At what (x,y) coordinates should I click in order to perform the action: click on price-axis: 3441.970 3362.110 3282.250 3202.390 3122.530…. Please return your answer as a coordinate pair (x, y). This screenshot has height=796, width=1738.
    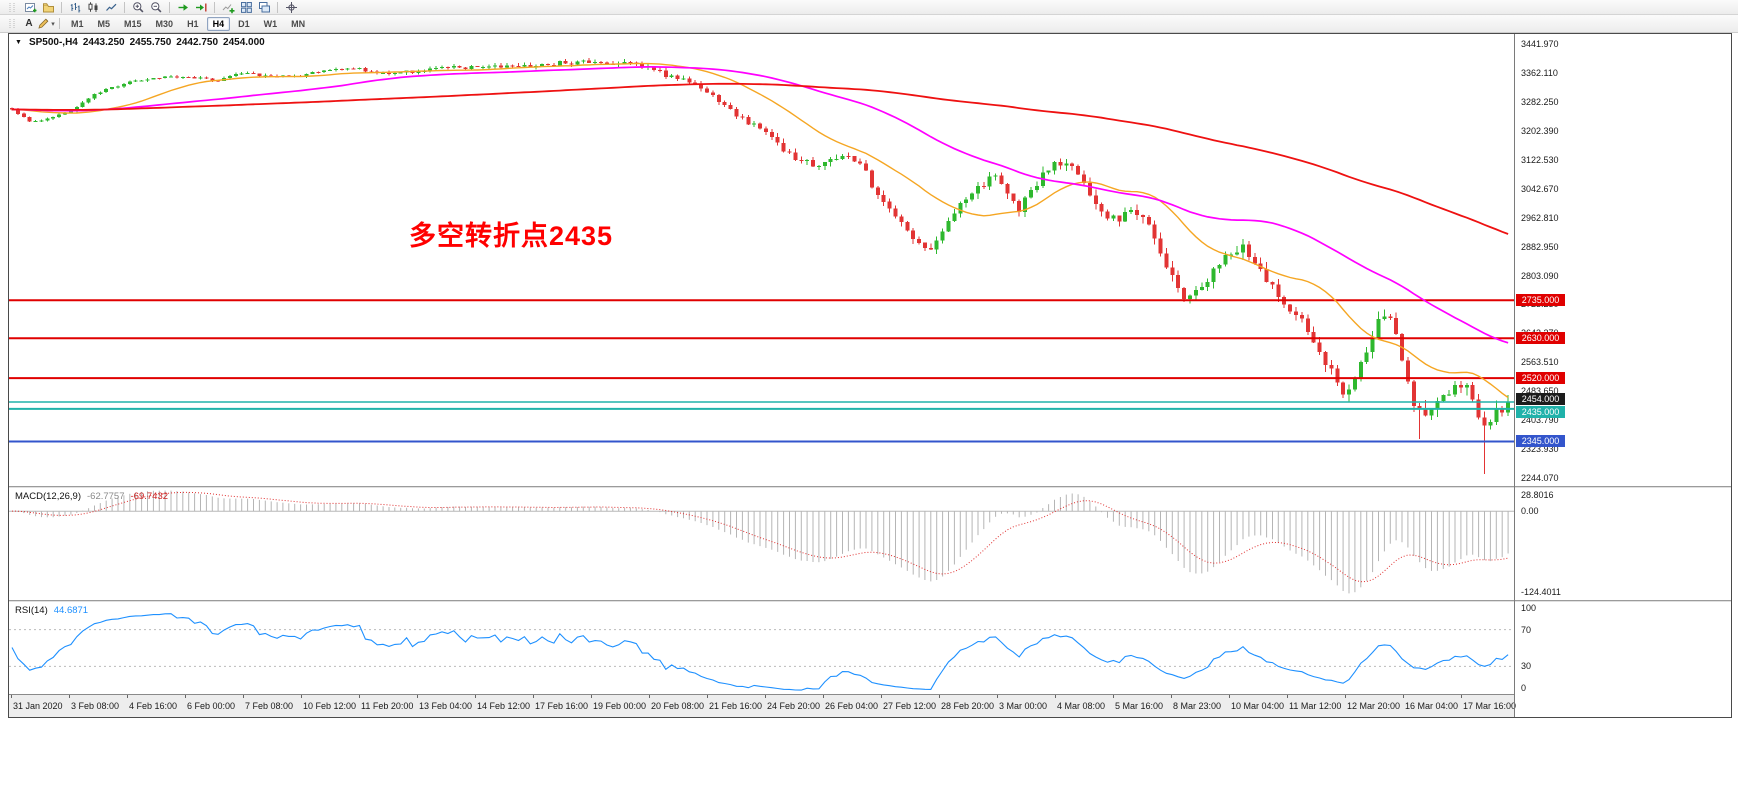
    Looking at the image, I should click on (1622, 375).